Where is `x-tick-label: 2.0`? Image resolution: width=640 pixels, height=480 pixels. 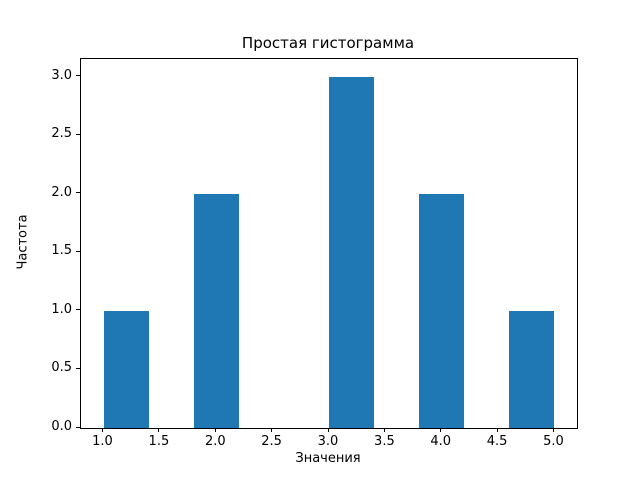
x-tick-label: 2.0 is located at coordinates (215, 441).